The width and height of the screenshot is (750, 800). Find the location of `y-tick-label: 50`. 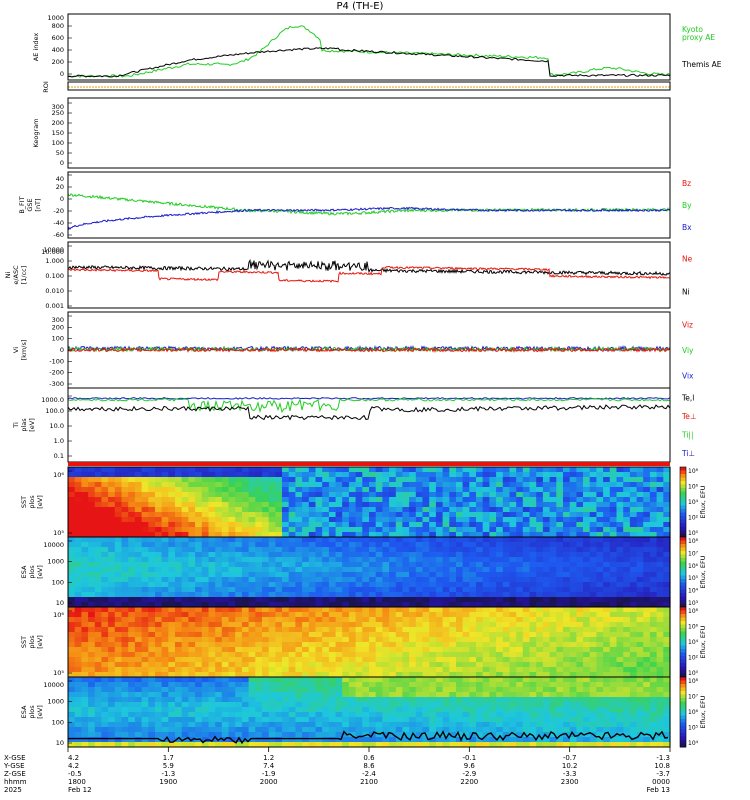

y-tick-label: 50 is located at coordinates (60, 153).